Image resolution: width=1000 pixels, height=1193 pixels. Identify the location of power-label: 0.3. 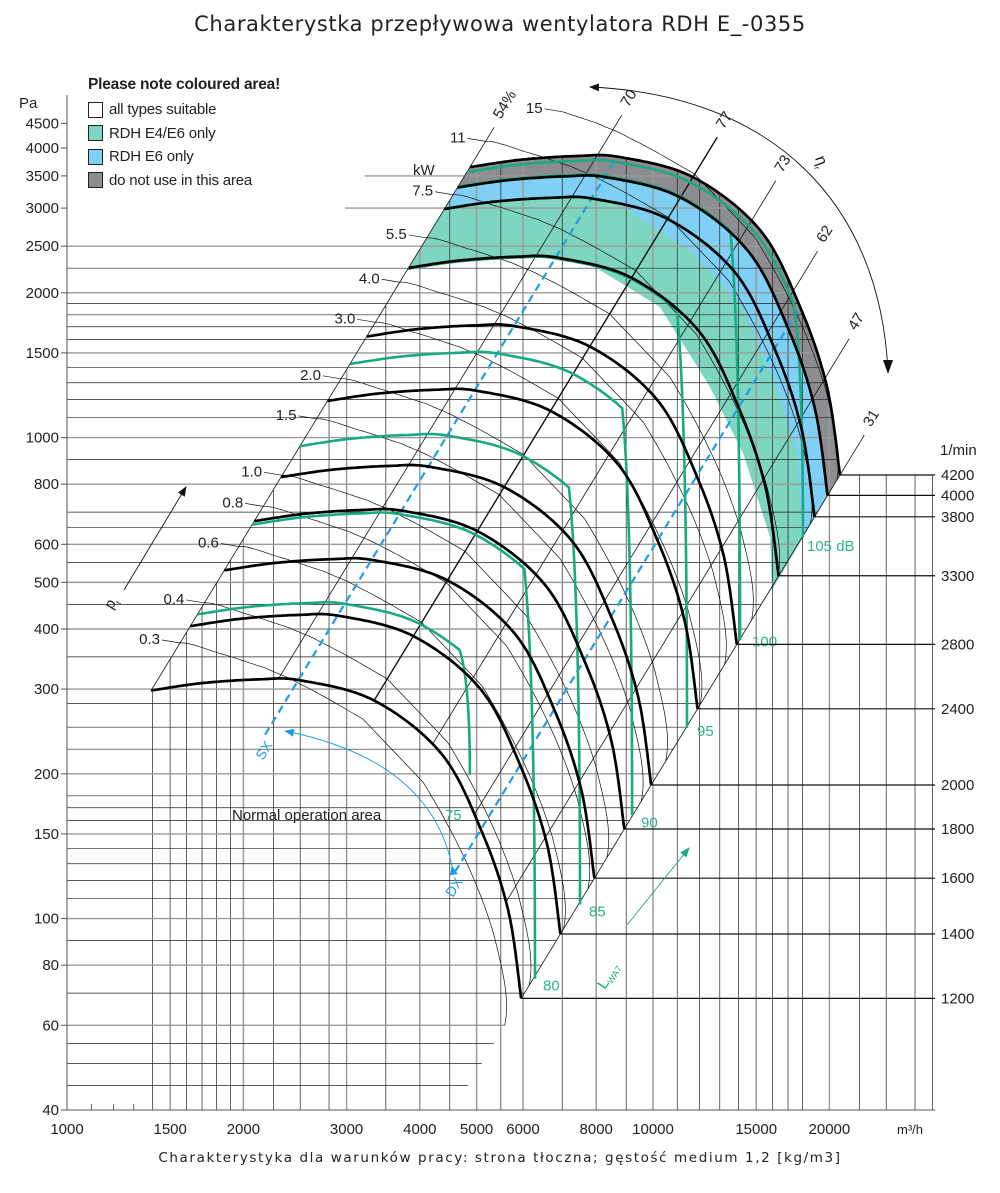
(149, 639).